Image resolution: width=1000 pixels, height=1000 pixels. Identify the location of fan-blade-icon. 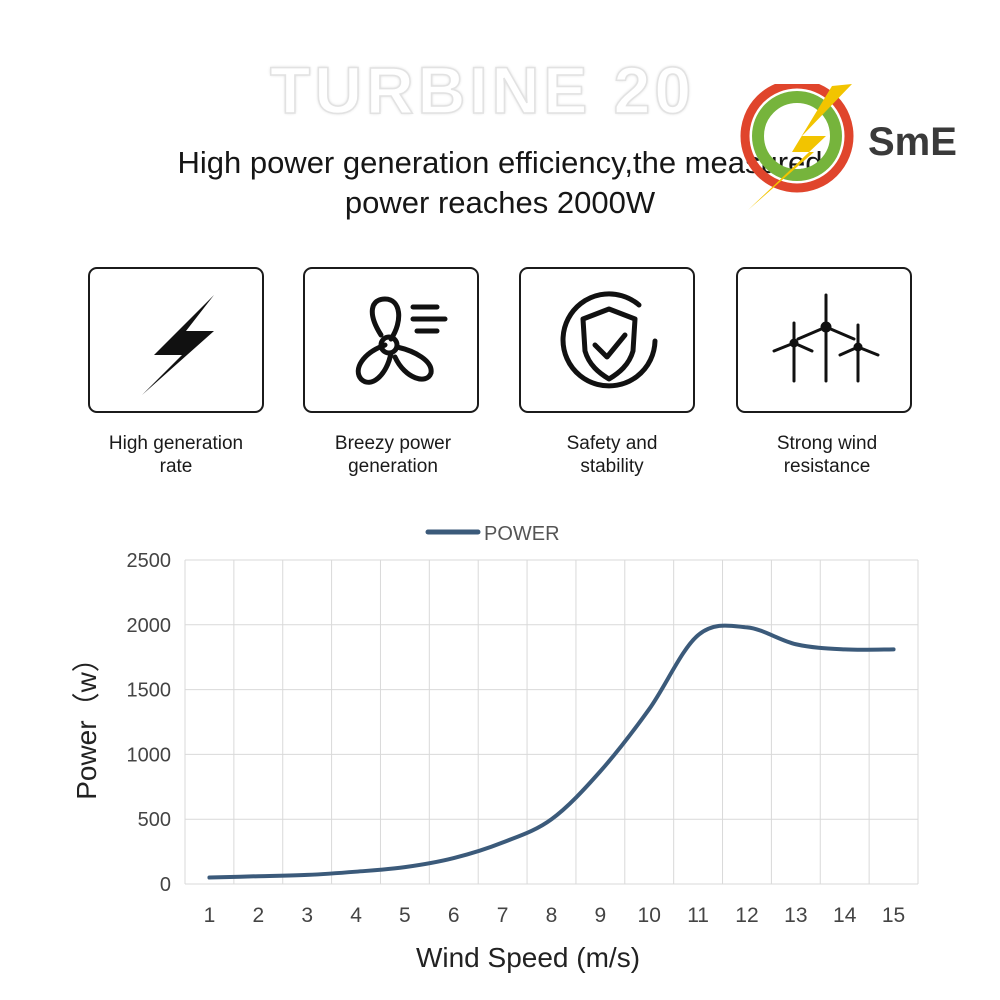
(401, 340).